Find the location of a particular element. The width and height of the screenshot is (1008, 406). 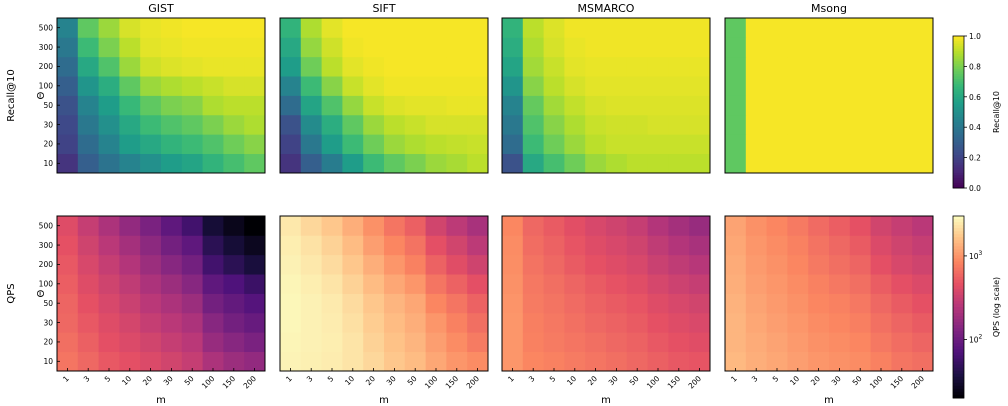

y-axis-label: Θ is located at coordinates (41, 293).